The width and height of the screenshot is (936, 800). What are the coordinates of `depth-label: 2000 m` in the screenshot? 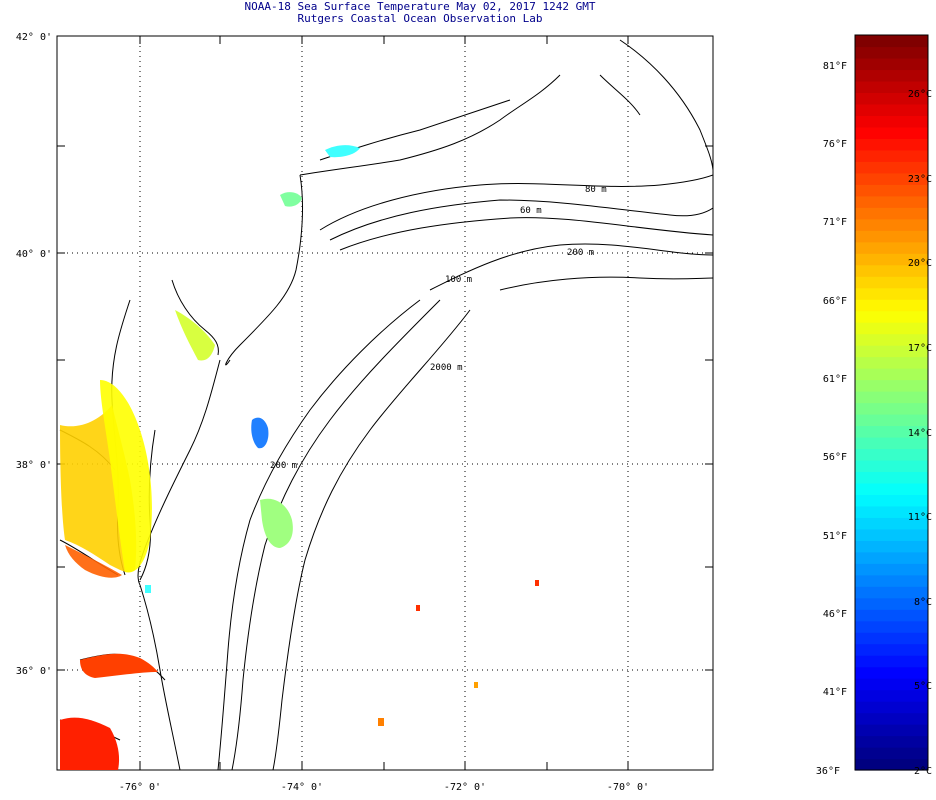 It's located at (446, 368).